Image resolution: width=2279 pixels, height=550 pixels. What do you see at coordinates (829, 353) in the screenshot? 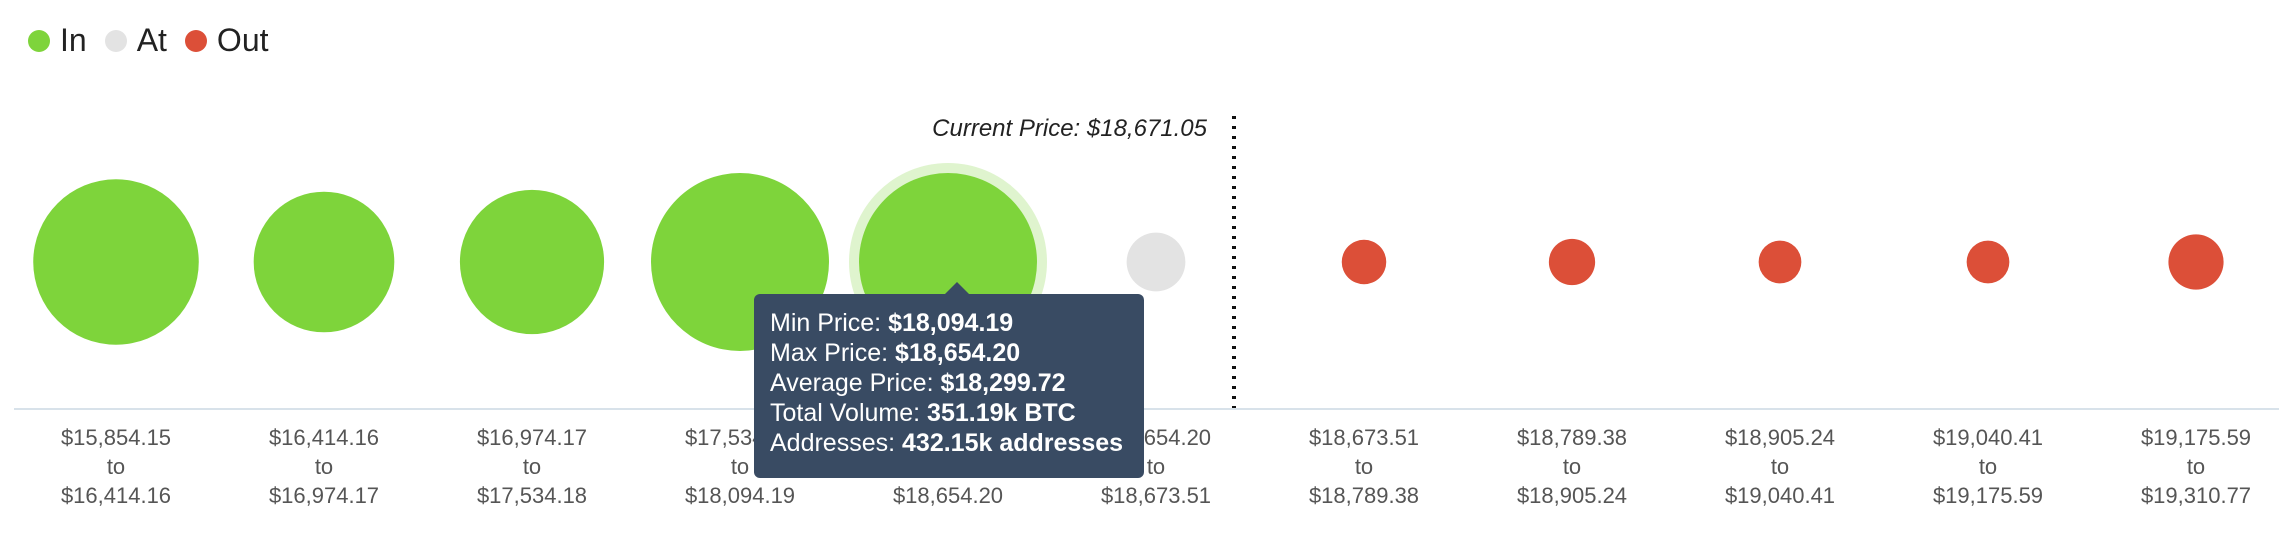
I see `tooltip-max-price-label: Max Price:` at bounding box center [829, 353].